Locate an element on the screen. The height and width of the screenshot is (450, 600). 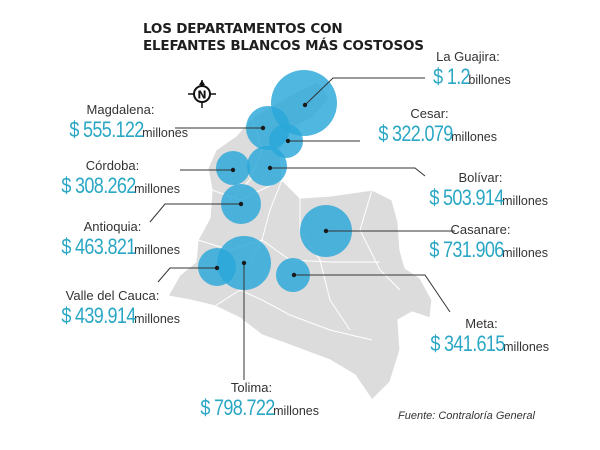
department-value: $ 1.2 is located at coordinates (452, 76).